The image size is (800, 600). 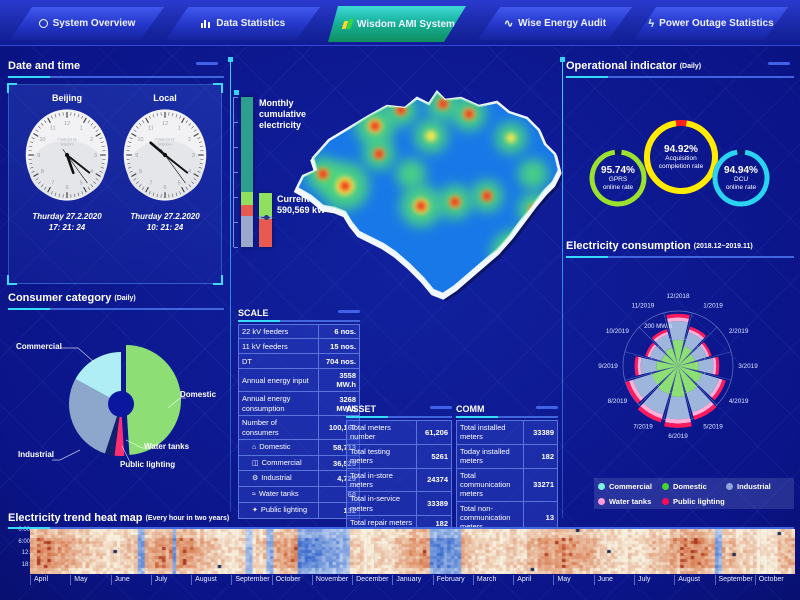 What do you see at coordinates (361, 409) in the screenshot?
I see `asset-table-title: ASSET` at bounding box center [361, 409].